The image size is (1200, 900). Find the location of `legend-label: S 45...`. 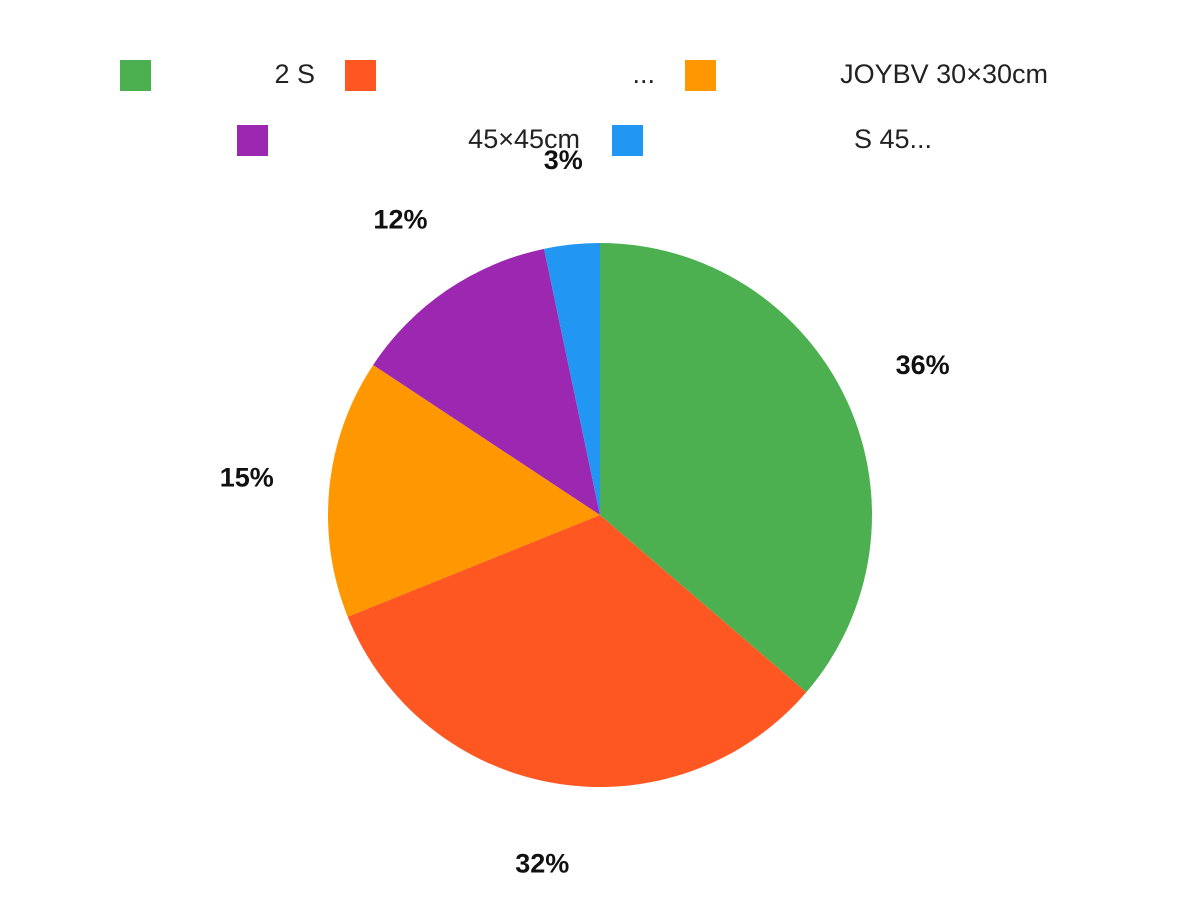

legend-label: S 45... is located at coordinates (893, 139).